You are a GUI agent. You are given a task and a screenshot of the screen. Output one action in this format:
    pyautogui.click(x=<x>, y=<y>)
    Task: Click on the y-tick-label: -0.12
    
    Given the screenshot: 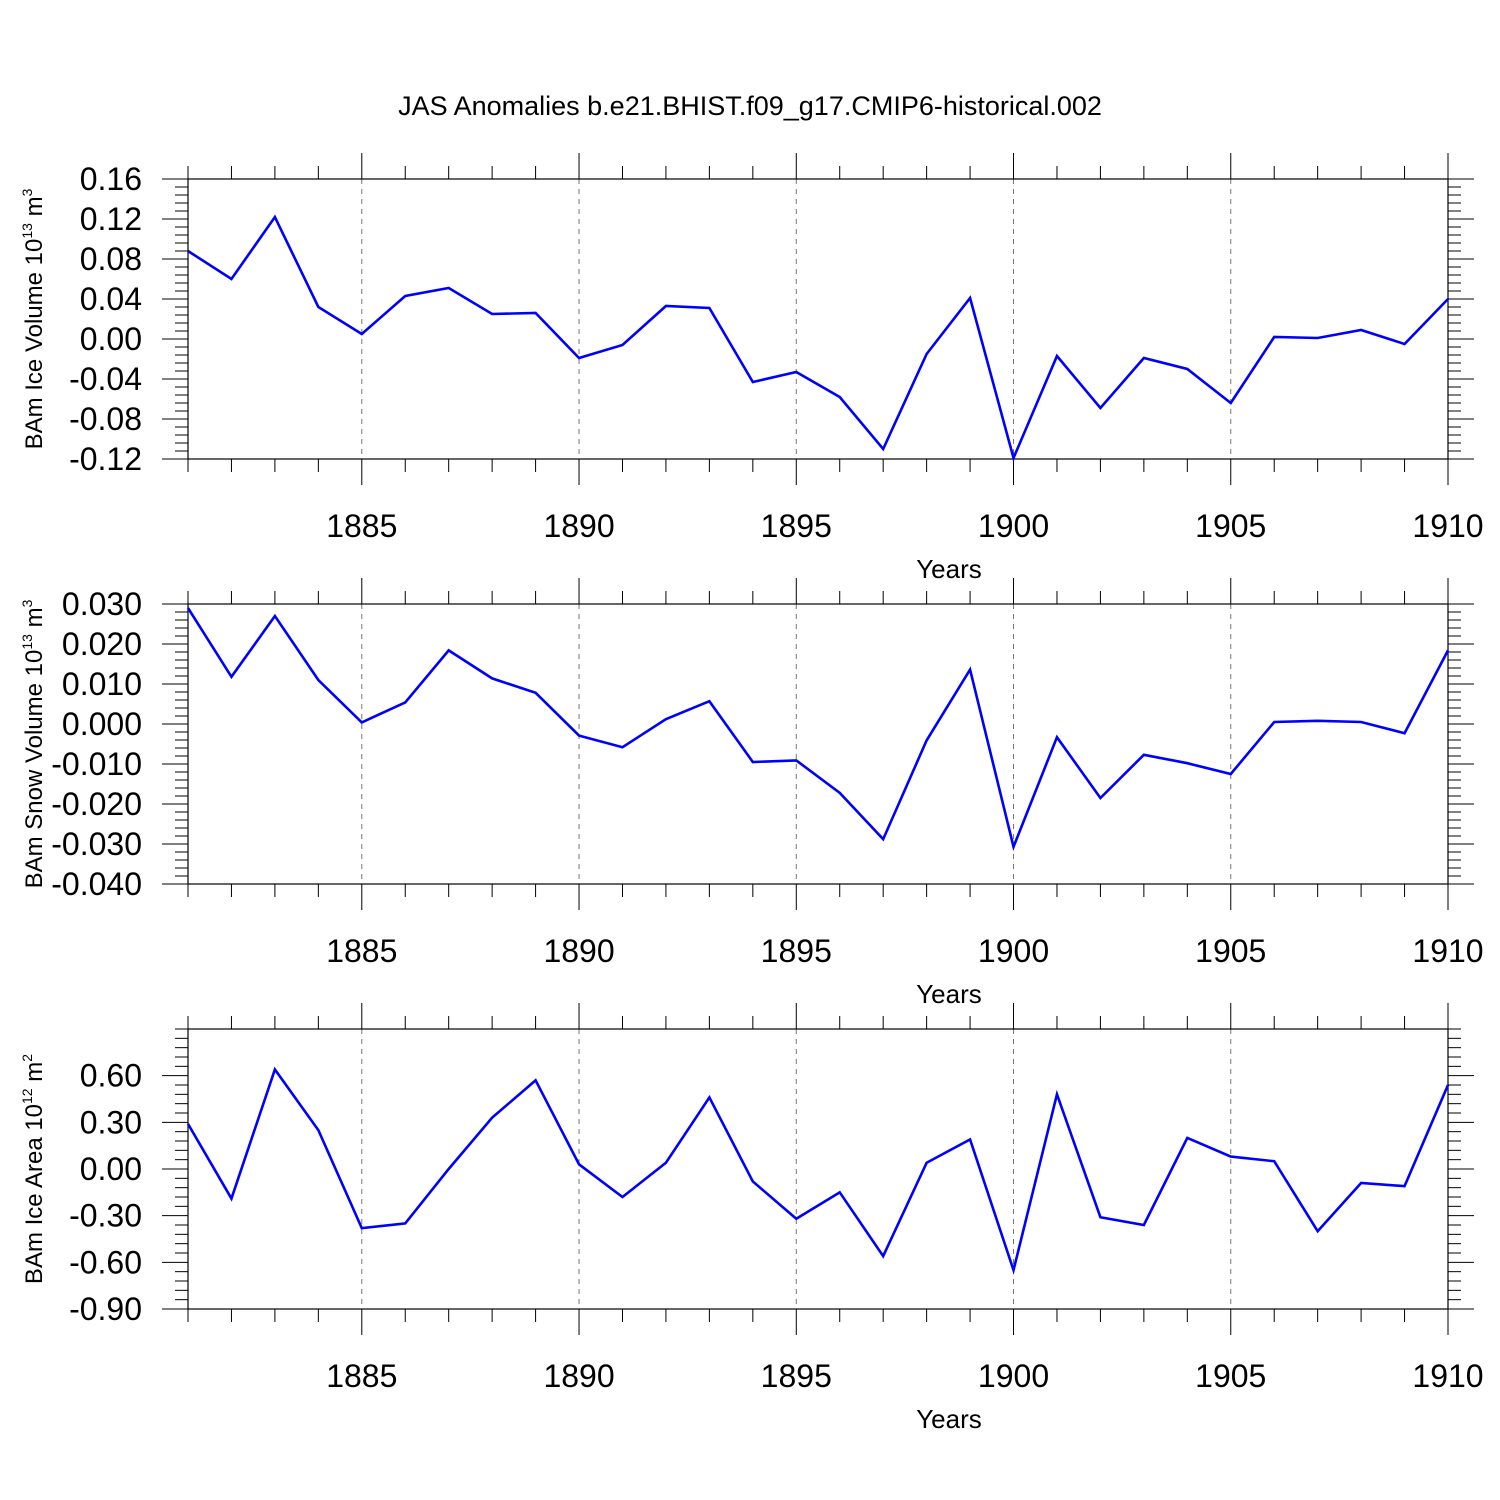 What is the action you would take?
    pyautogui.click(x=105, y=459)
    